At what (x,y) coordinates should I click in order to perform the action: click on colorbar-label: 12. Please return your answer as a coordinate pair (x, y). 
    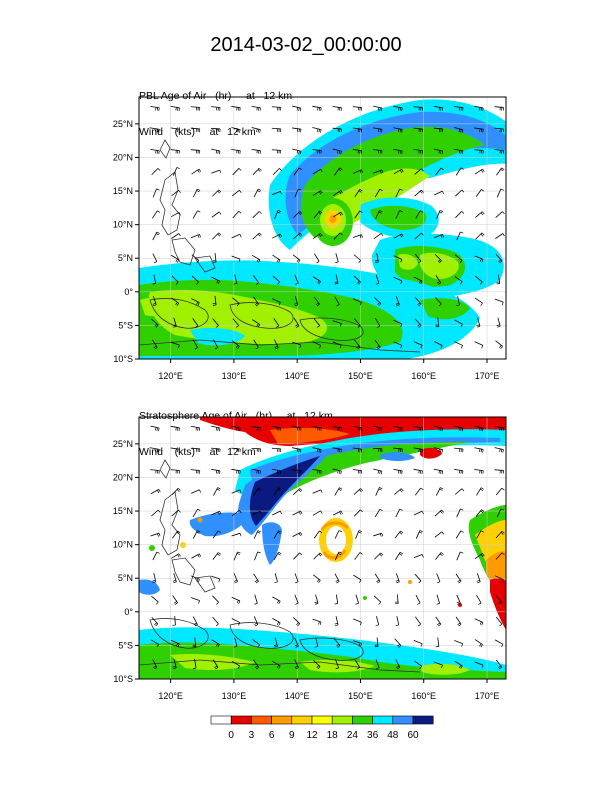
    Looking at the image, I should click on (312, 735).